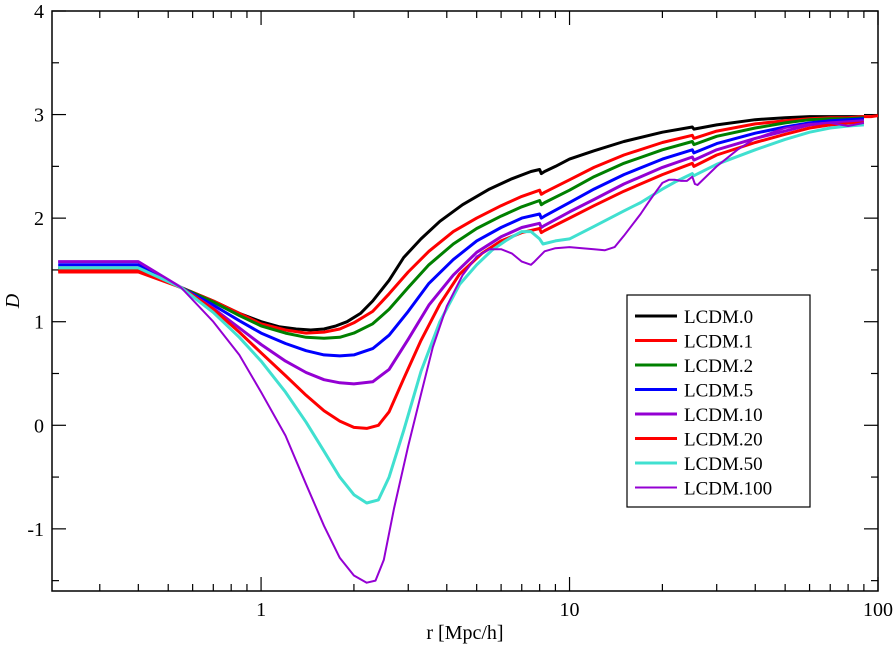 This screenshot has width=896, height=645. Describe the element at coordinates (718, 342) in the screenshot. I see `legend-label: LCDM.1` at that location.